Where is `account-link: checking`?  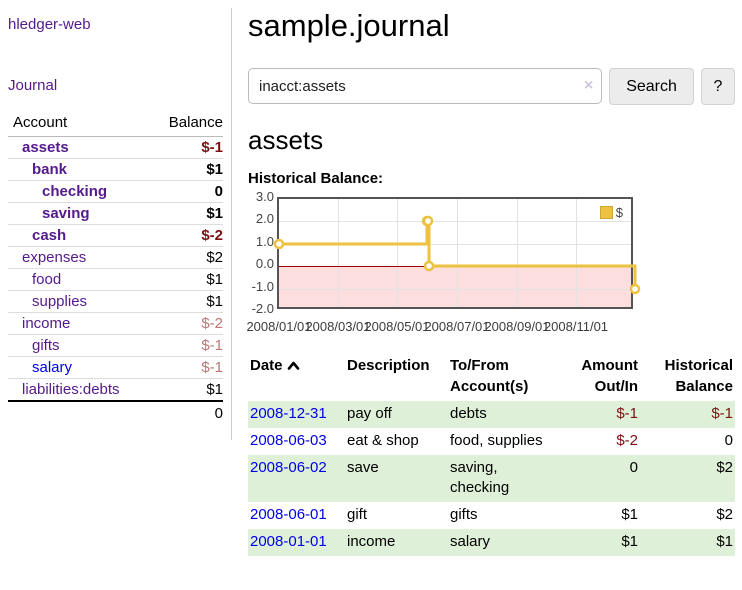 account-link: checking is located at coordinates (75, 191).